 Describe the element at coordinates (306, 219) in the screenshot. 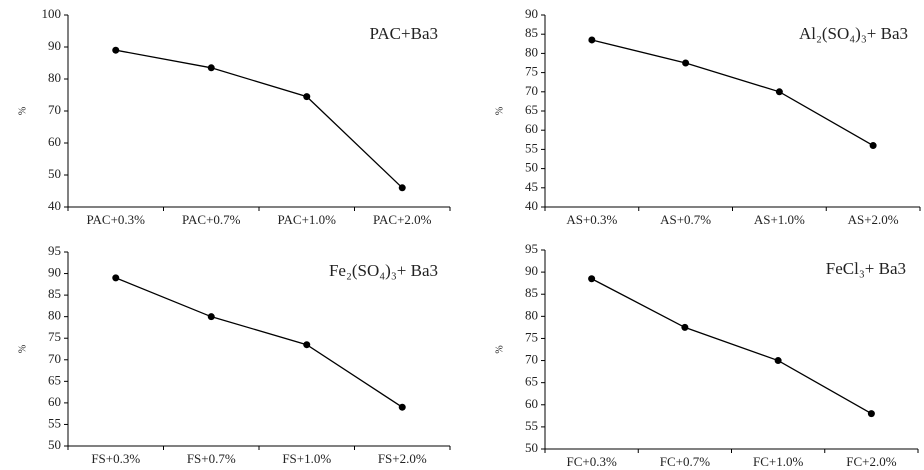

I see `x-tick-label: PAC+1.0%` at that location.